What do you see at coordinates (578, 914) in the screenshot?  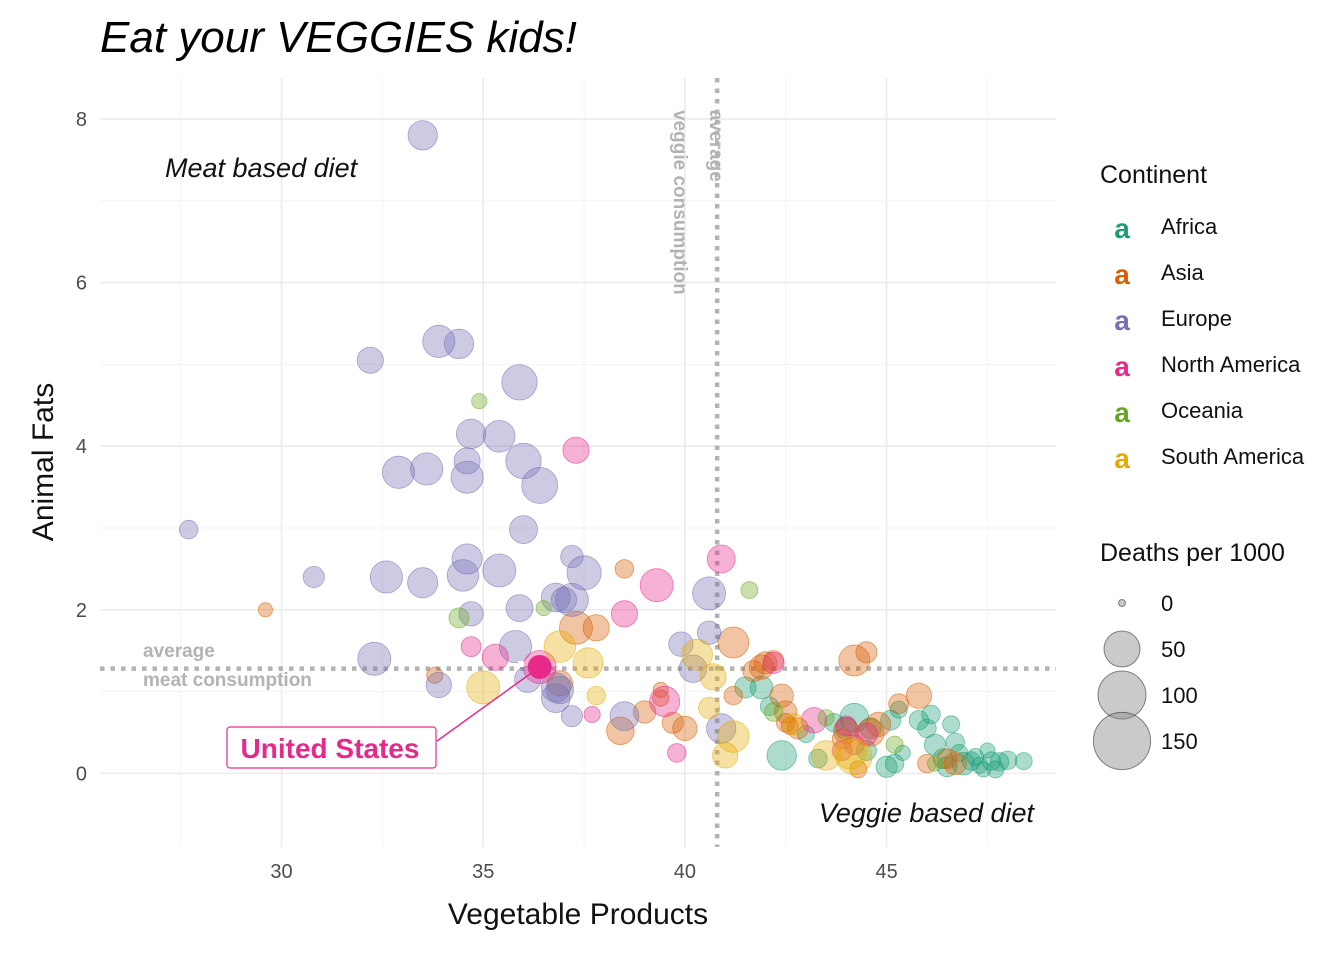 I see `x-axis-title: Vegetable Products` at bounding box center [578, 914].